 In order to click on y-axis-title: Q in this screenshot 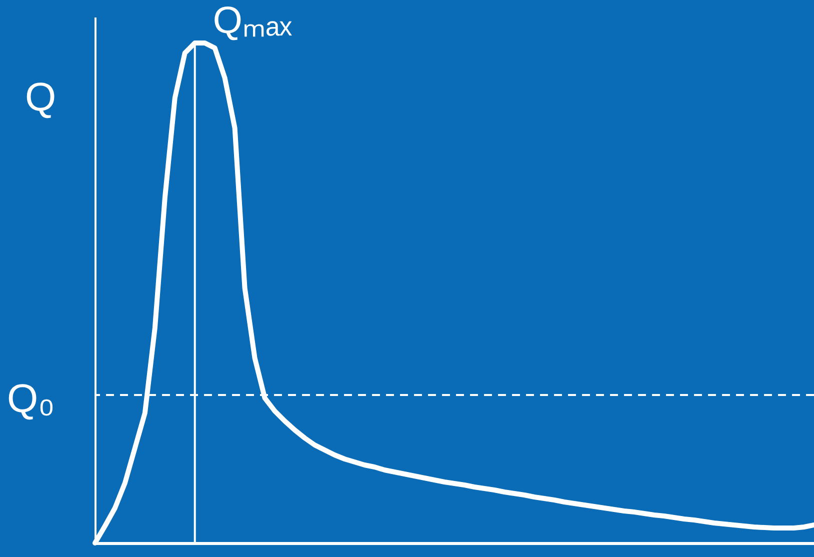, I will do `click(40, 98)`.